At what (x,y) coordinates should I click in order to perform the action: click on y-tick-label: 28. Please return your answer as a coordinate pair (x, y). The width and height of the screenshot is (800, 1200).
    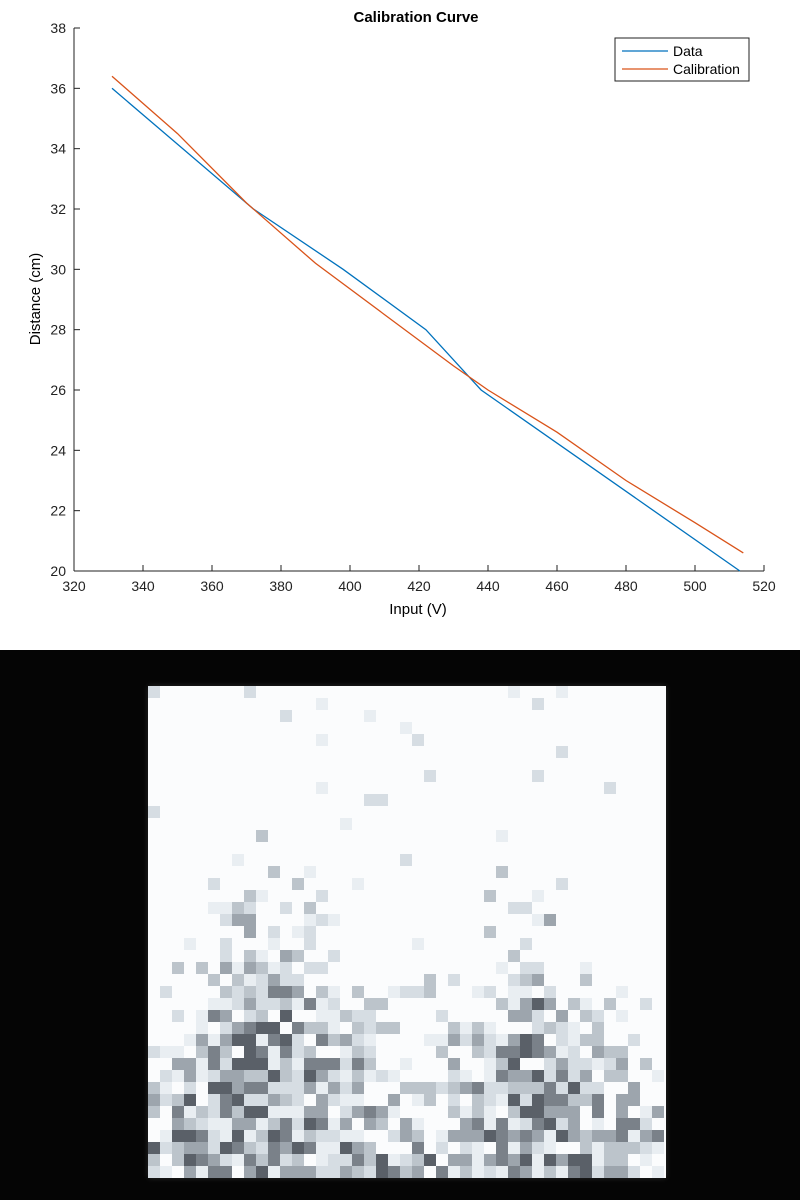
    Looking at the image, I should click on (58, 330).